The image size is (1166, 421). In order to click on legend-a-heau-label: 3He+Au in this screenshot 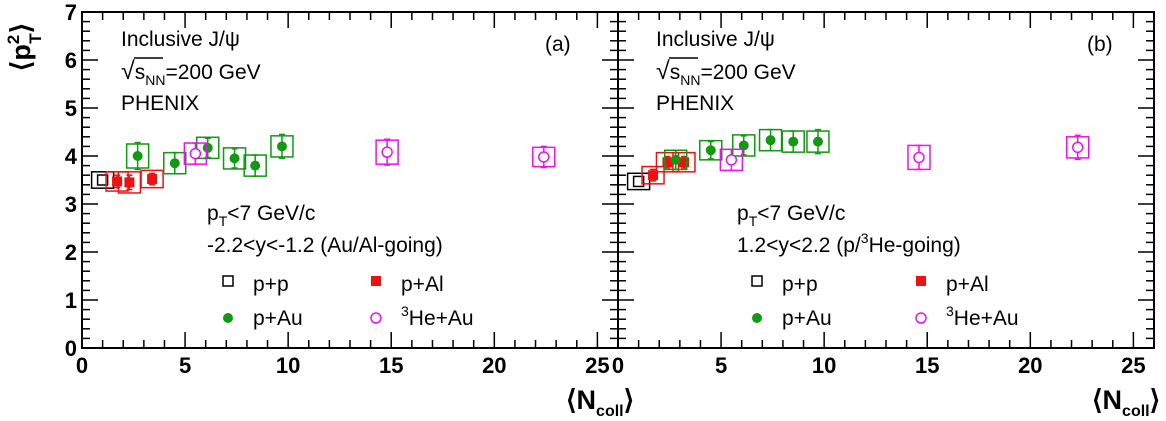, I will do `click(437, 316)`.